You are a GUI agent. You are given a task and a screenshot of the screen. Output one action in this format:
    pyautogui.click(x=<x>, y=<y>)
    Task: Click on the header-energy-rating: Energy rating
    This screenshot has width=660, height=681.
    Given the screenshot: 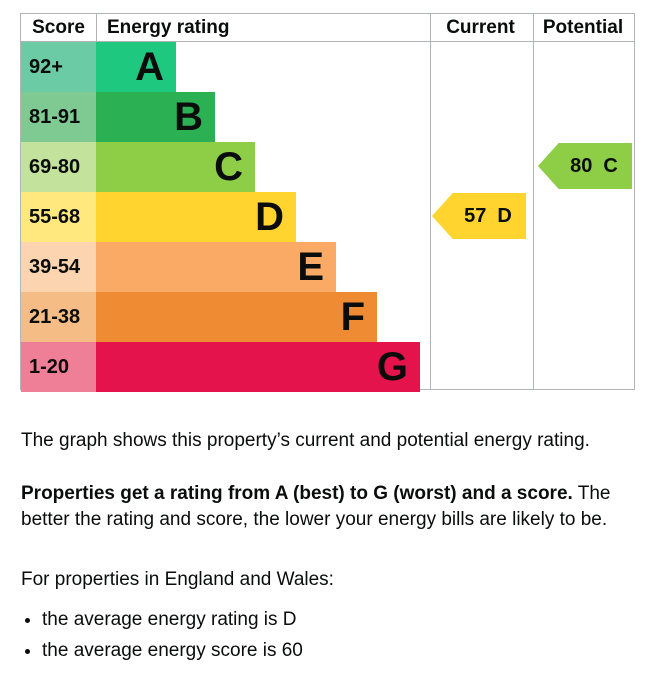 What is the action you would take?
    pyautogui.click(x=262, y=27)
    